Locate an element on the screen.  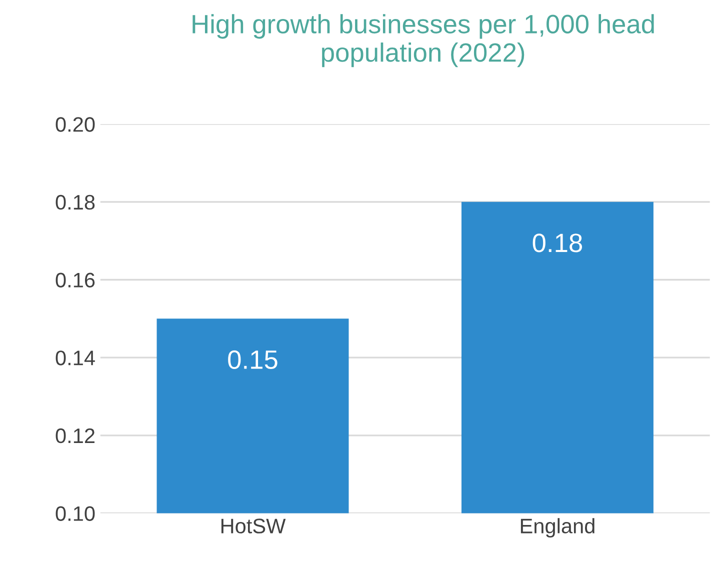
y-tick-label: 0.10 is located at coordinates (75, 513).